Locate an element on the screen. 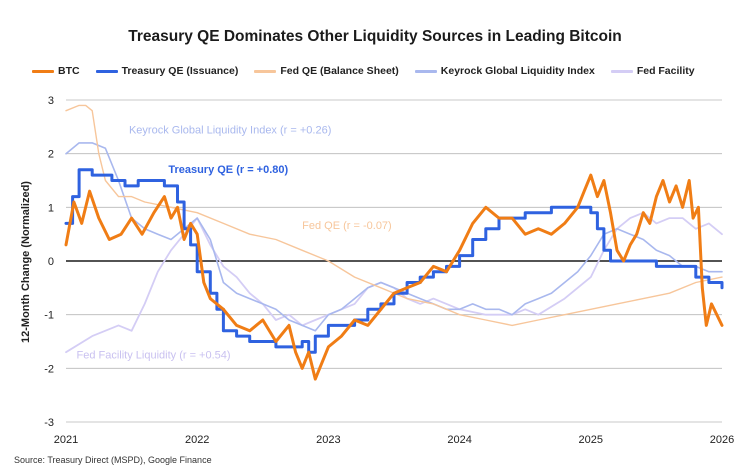 The image size is (750, 470). legend-item-treasury-qe: Treasury QE (Issuance) is located at coordinates (167, 71).